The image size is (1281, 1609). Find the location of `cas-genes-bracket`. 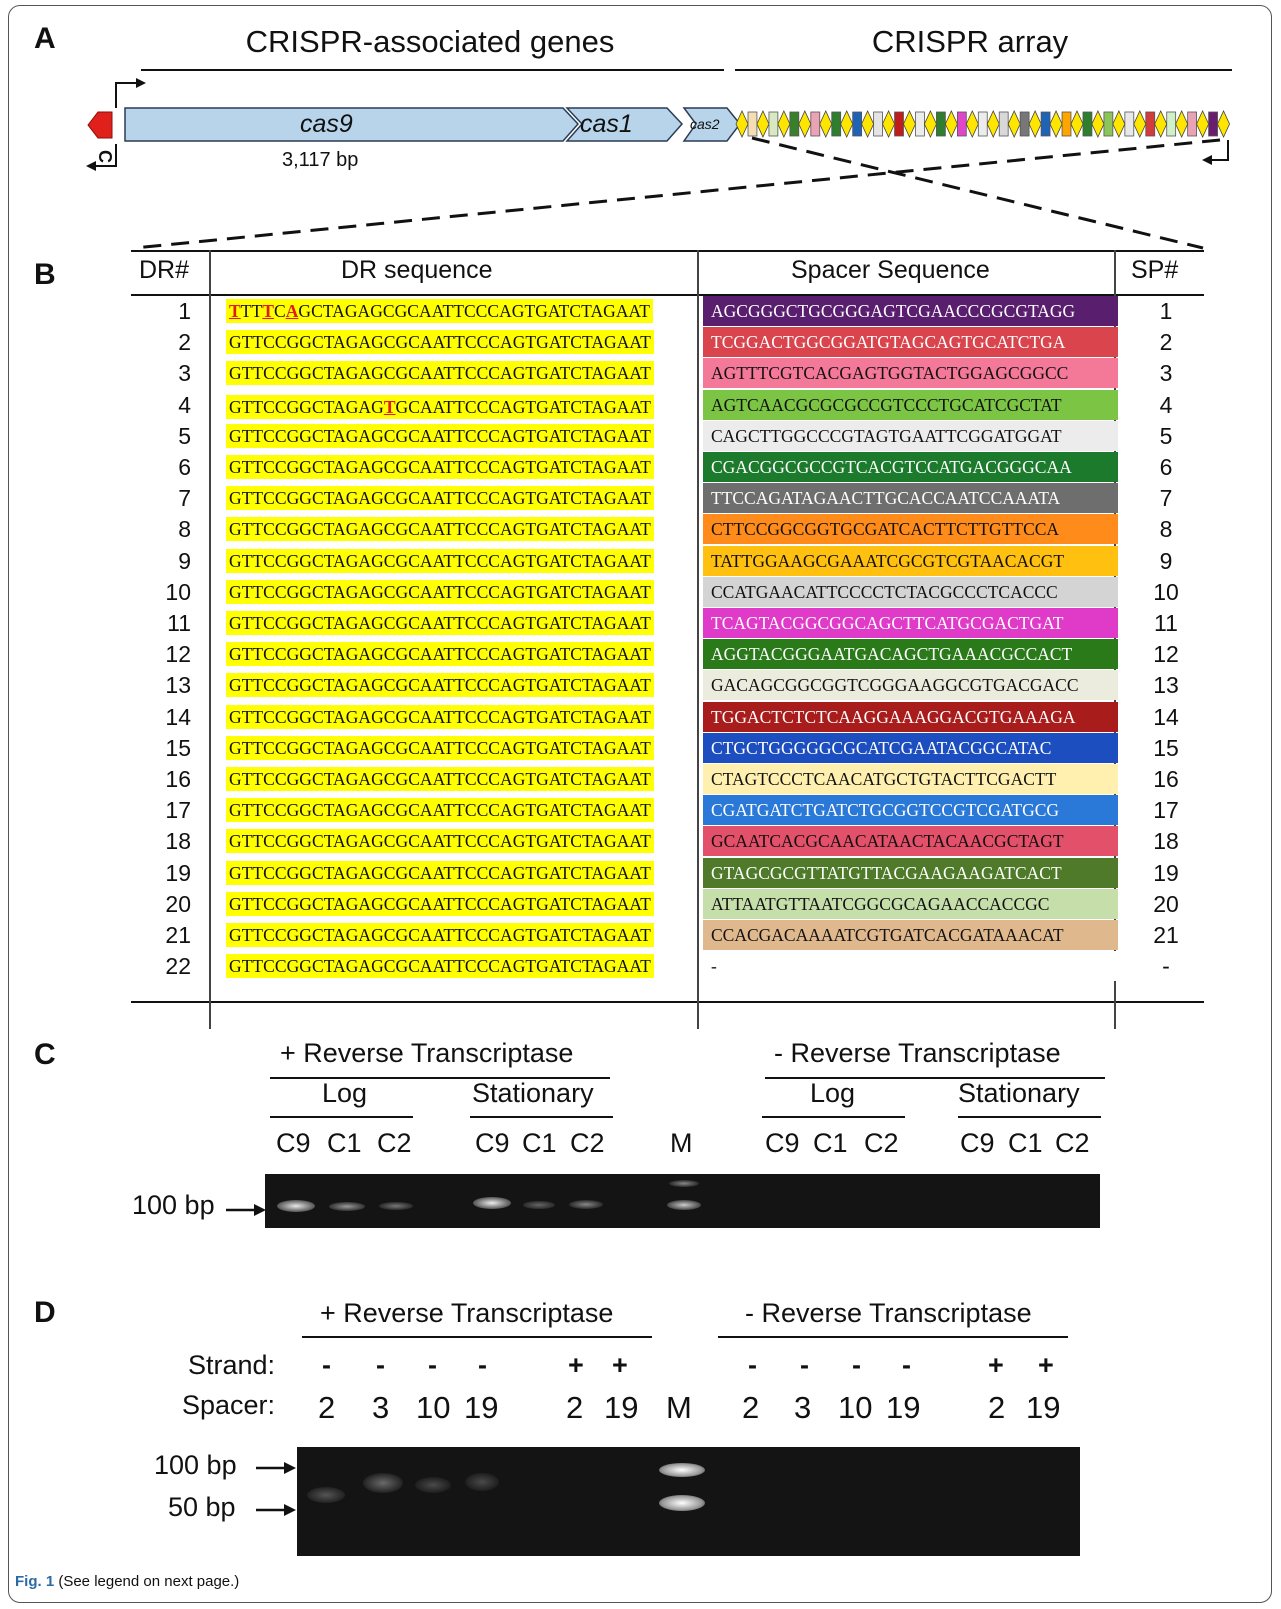

cas-genes-bracket is located at coordinates (432, 70).